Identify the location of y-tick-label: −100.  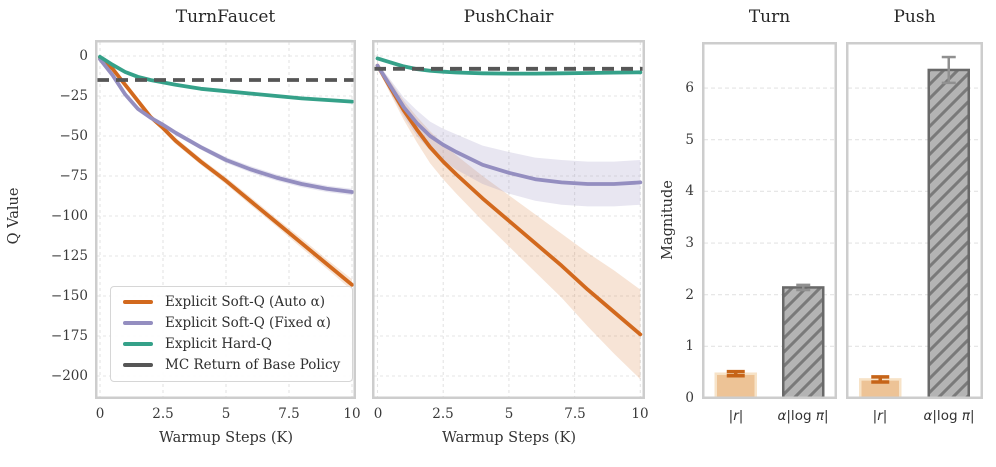
(69, 216).